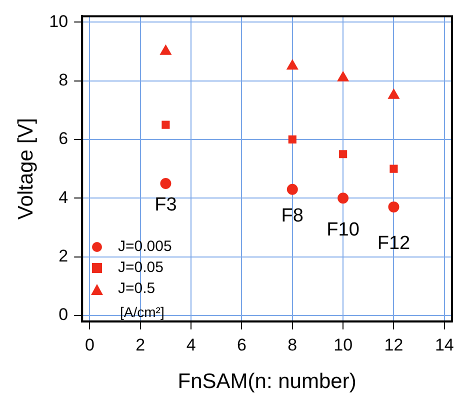 This screenshot has width=460, height=405. What do you see at coordinates (137, 288) in the screenshot?
I see `legend-label: J=0.5` at bounding box center [137, 288].